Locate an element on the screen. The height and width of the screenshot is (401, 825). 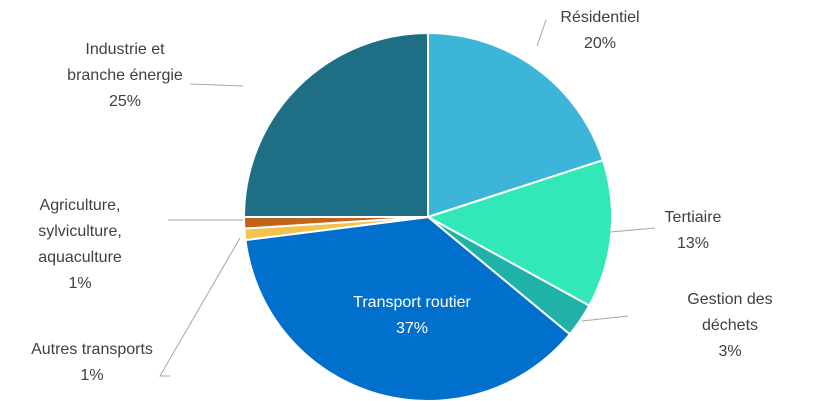
slice-label: Autres transports 1% is located at coordinates (92, 363).